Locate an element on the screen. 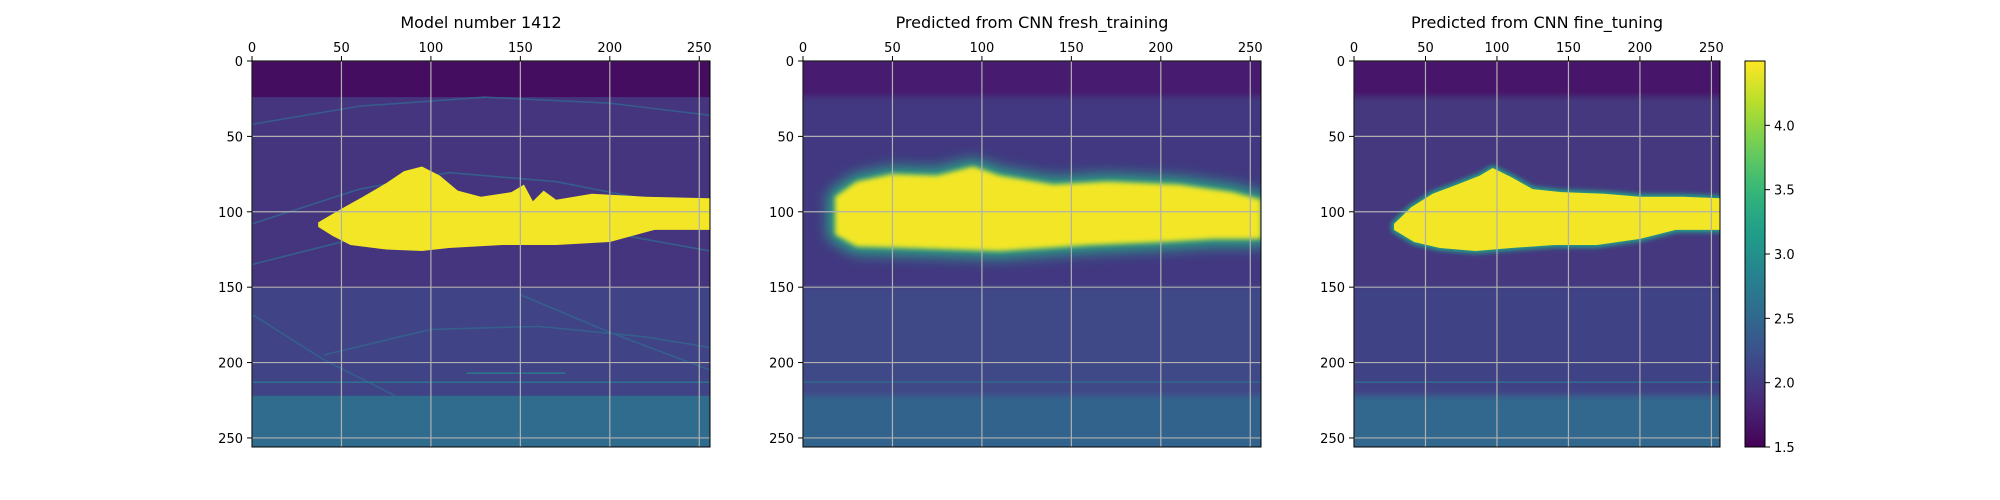  colorbar-gradient is located at coordinates (1755, 254).